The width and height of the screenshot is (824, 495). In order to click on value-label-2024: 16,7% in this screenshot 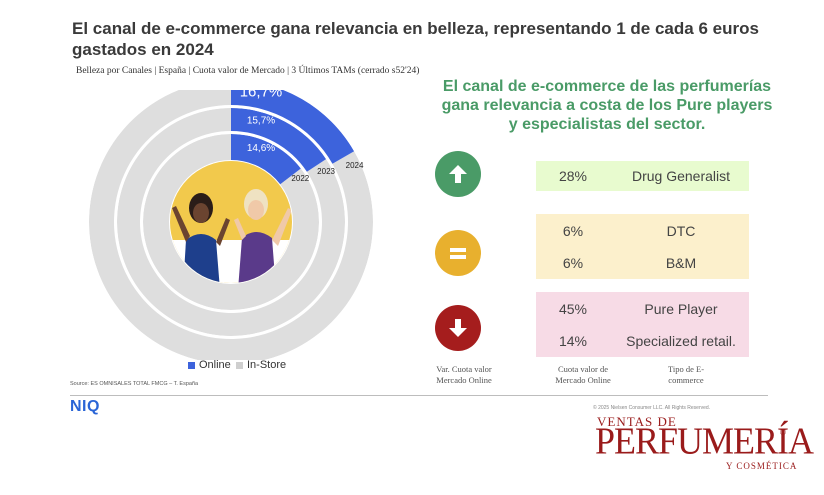, I will do `click(261, 95)`.